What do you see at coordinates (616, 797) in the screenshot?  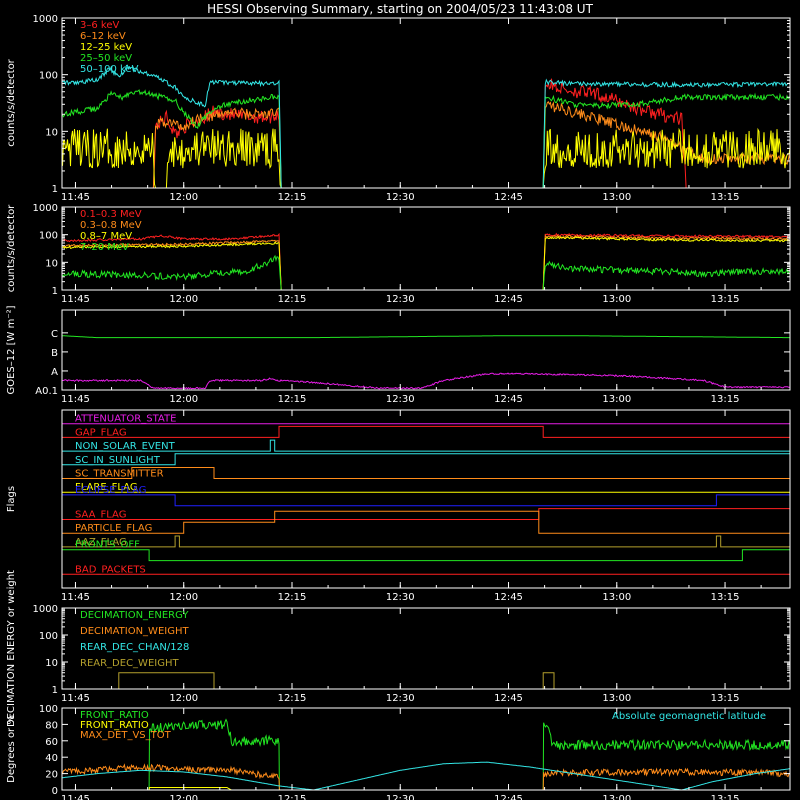 I see `x-tick-label-ratios-5: 13:00` at bounding box center [616, 797].